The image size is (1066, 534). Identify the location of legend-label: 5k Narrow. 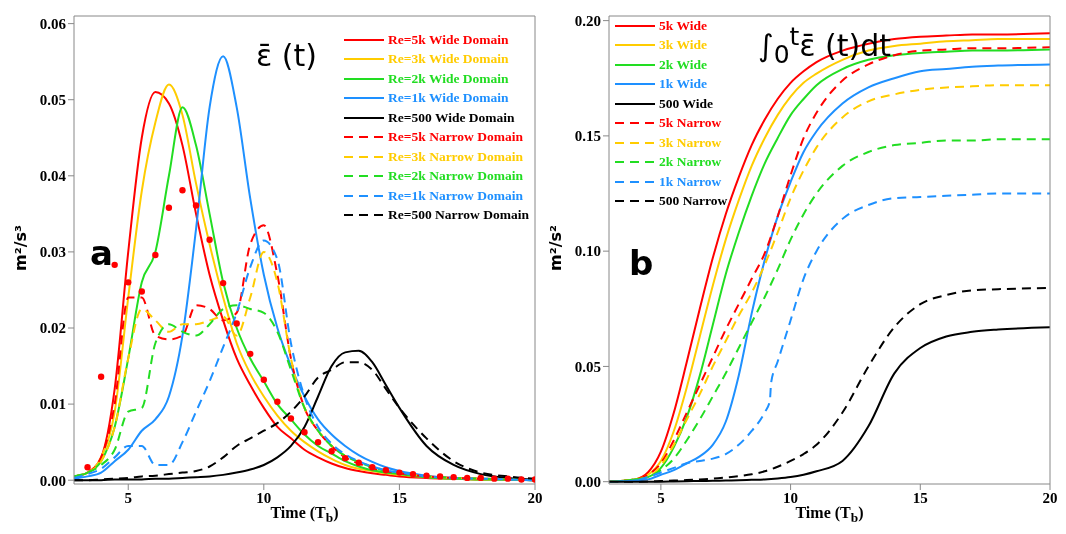
(690, 123).